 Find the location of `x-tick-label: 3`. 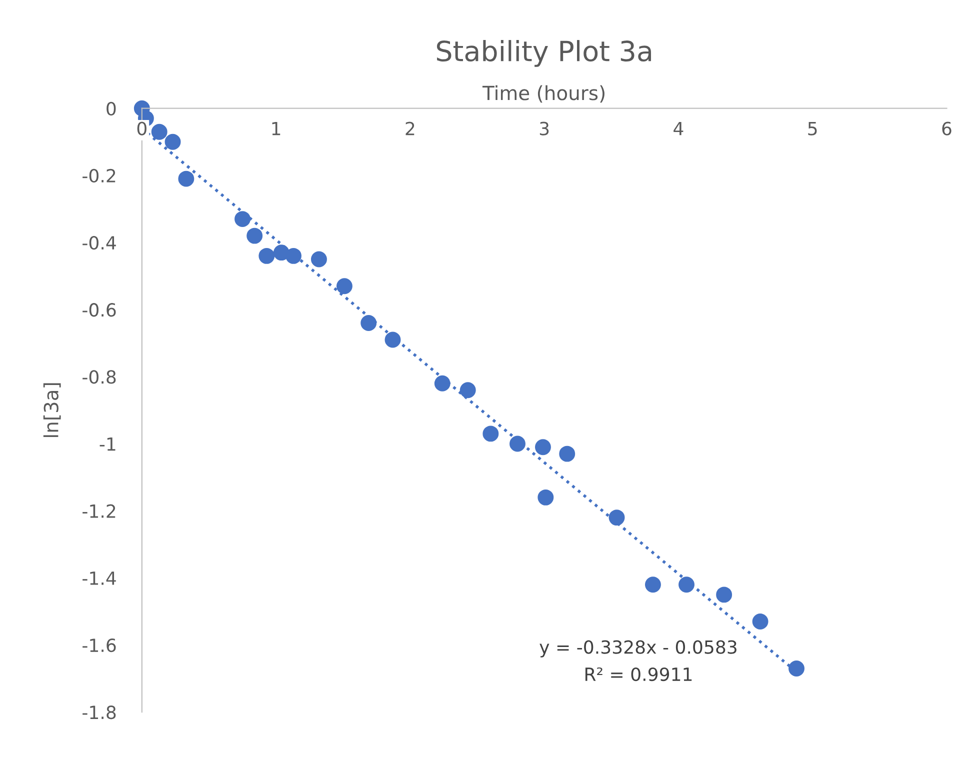

x-tick-label: 3 is located at coordinates (544, 129).